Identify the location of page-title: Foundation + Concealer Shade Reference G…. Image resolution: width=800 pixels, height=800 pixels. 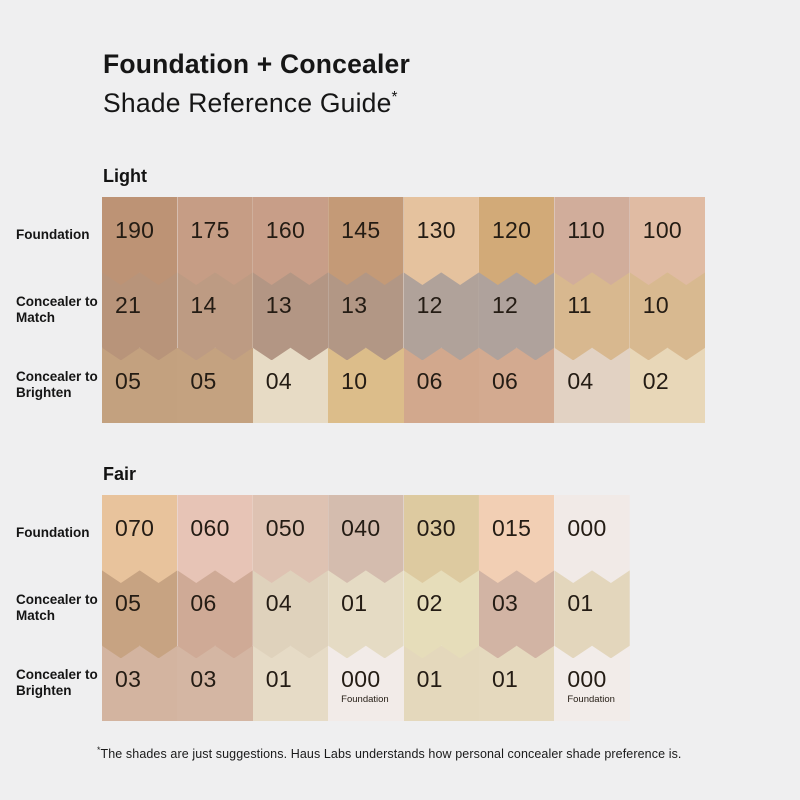
(256, 84).